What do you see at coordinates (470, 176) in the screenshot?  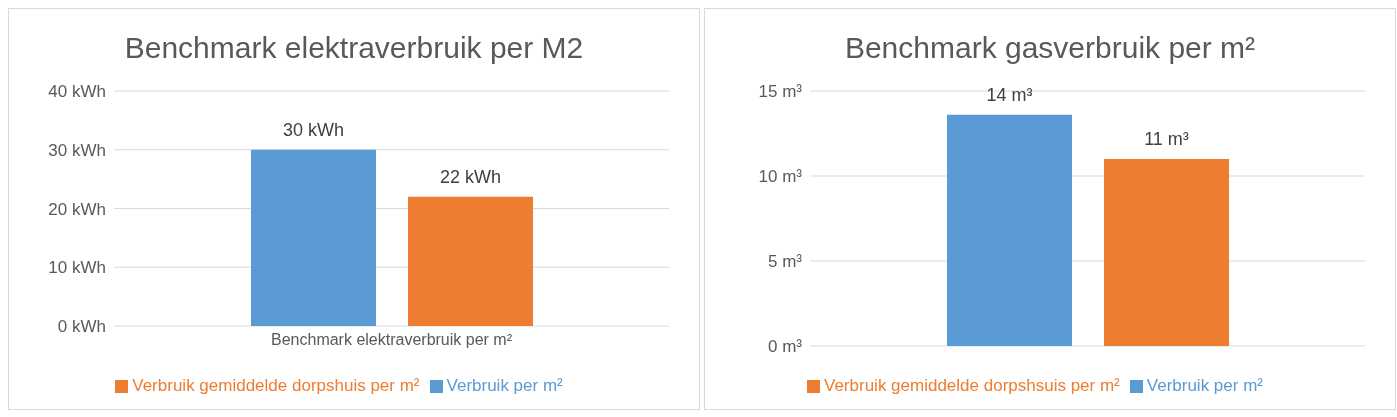 I see `data-label: 22 kWh` at bounding box center [470, 176].